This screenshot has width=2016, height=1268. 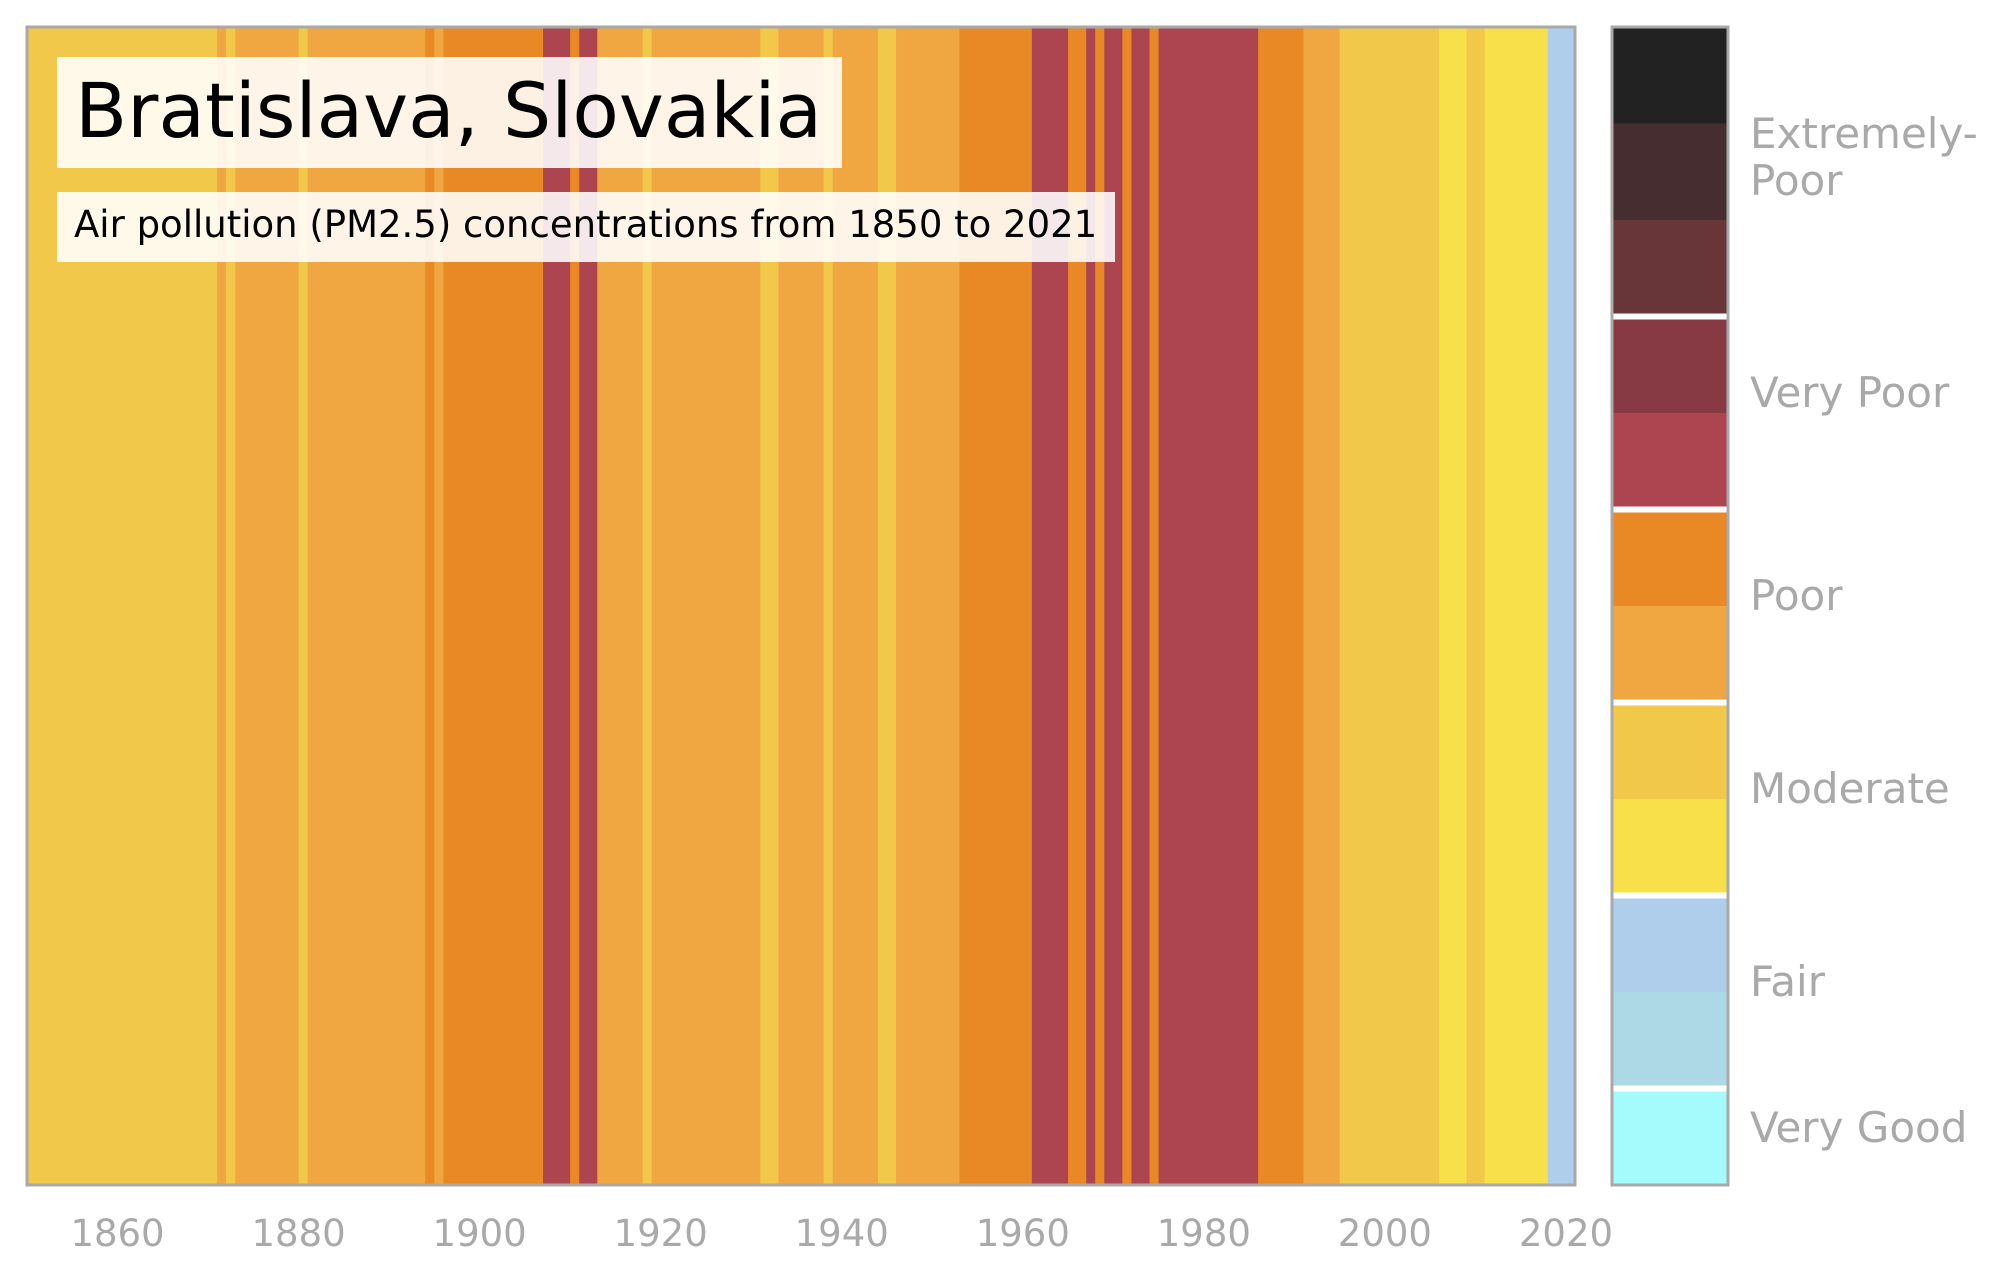 I want to click on legend-label-very-poor: Very Poor, so click(x=1850, y=392).